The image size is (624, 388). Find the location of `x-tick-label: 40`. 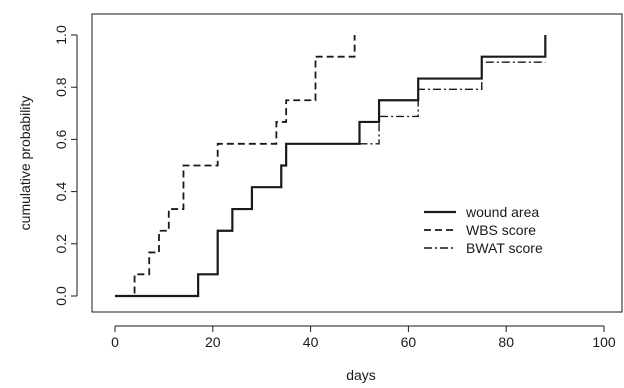

x-tick-label: 40 is located at coordinates (311, 342).